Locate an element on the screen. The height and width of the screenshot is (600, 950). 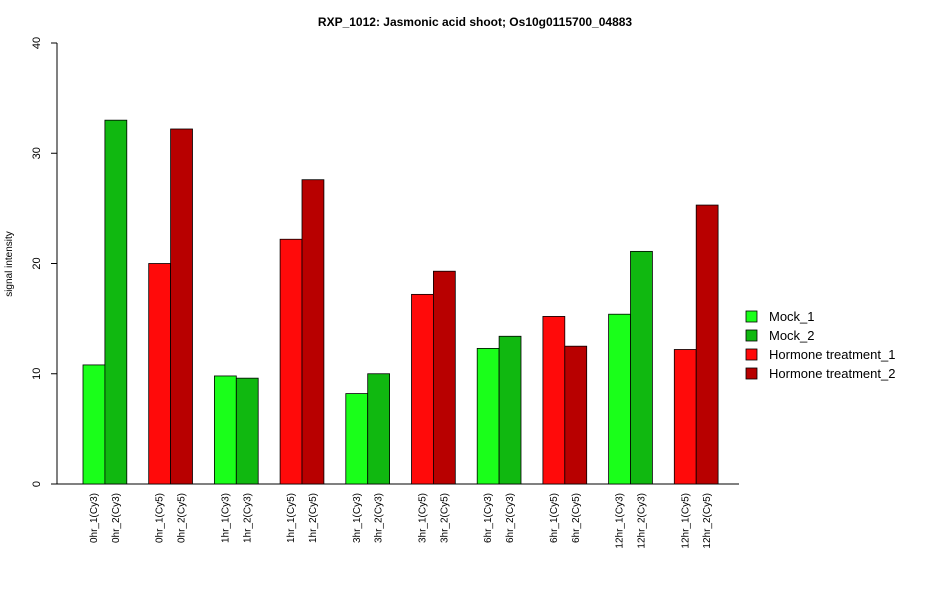
y-tick-label: 40 is located at coordinates (37, 43).